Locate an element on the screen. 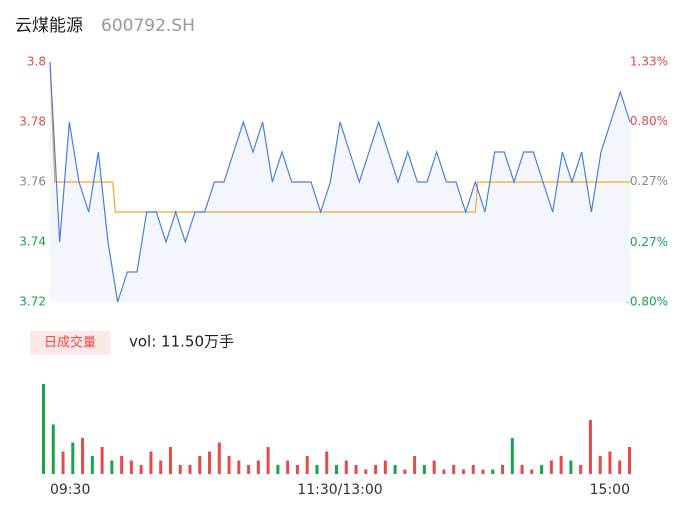 This screenshot has height=524, width=686. y-tick-label: 3.78 is located at coordinates (32, 122).